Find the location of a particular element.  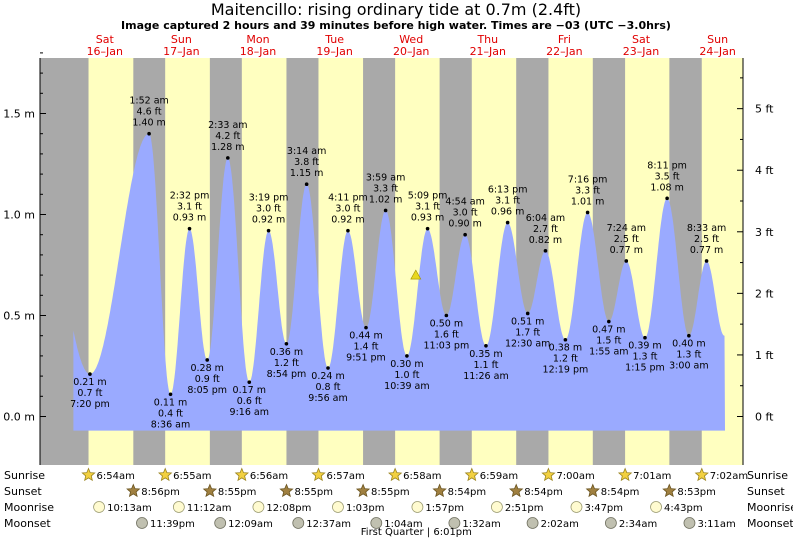

y-tick-label-m: 0.0 m is located at coordinates (19, 417).